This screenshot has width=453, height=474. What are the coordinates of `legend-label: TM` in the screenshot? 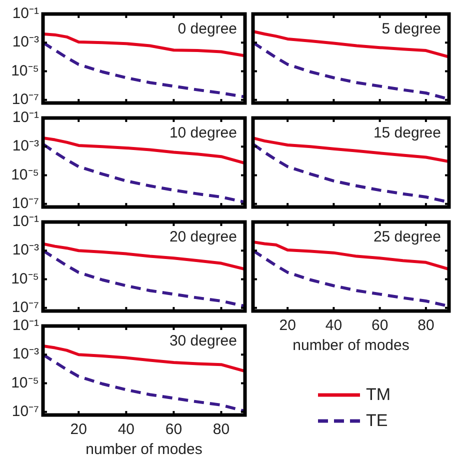 It's located at (378, 395).